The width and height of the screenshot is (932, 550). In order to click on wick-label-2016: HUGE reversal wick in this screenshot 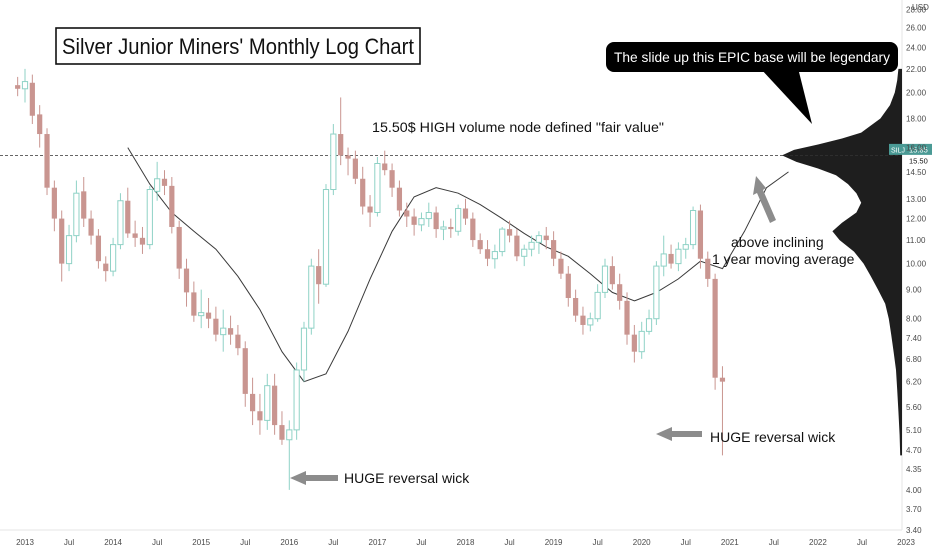, I will do `click(407, 478)`.